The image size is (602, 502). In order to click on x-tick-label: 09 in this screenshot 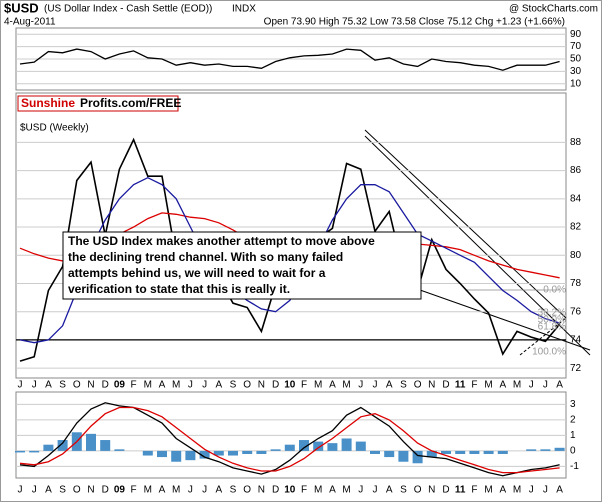, I will do `click(120, 385)`.